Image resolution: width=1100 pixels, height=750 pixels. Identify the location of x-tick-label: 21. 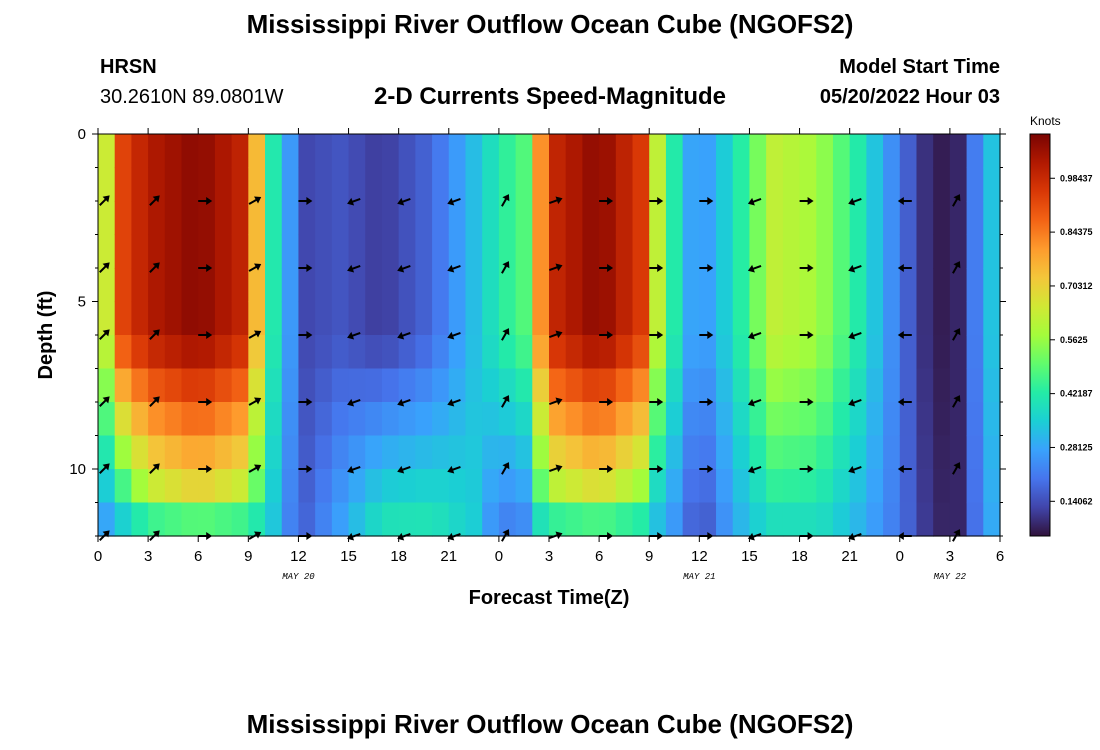
(849, 556).